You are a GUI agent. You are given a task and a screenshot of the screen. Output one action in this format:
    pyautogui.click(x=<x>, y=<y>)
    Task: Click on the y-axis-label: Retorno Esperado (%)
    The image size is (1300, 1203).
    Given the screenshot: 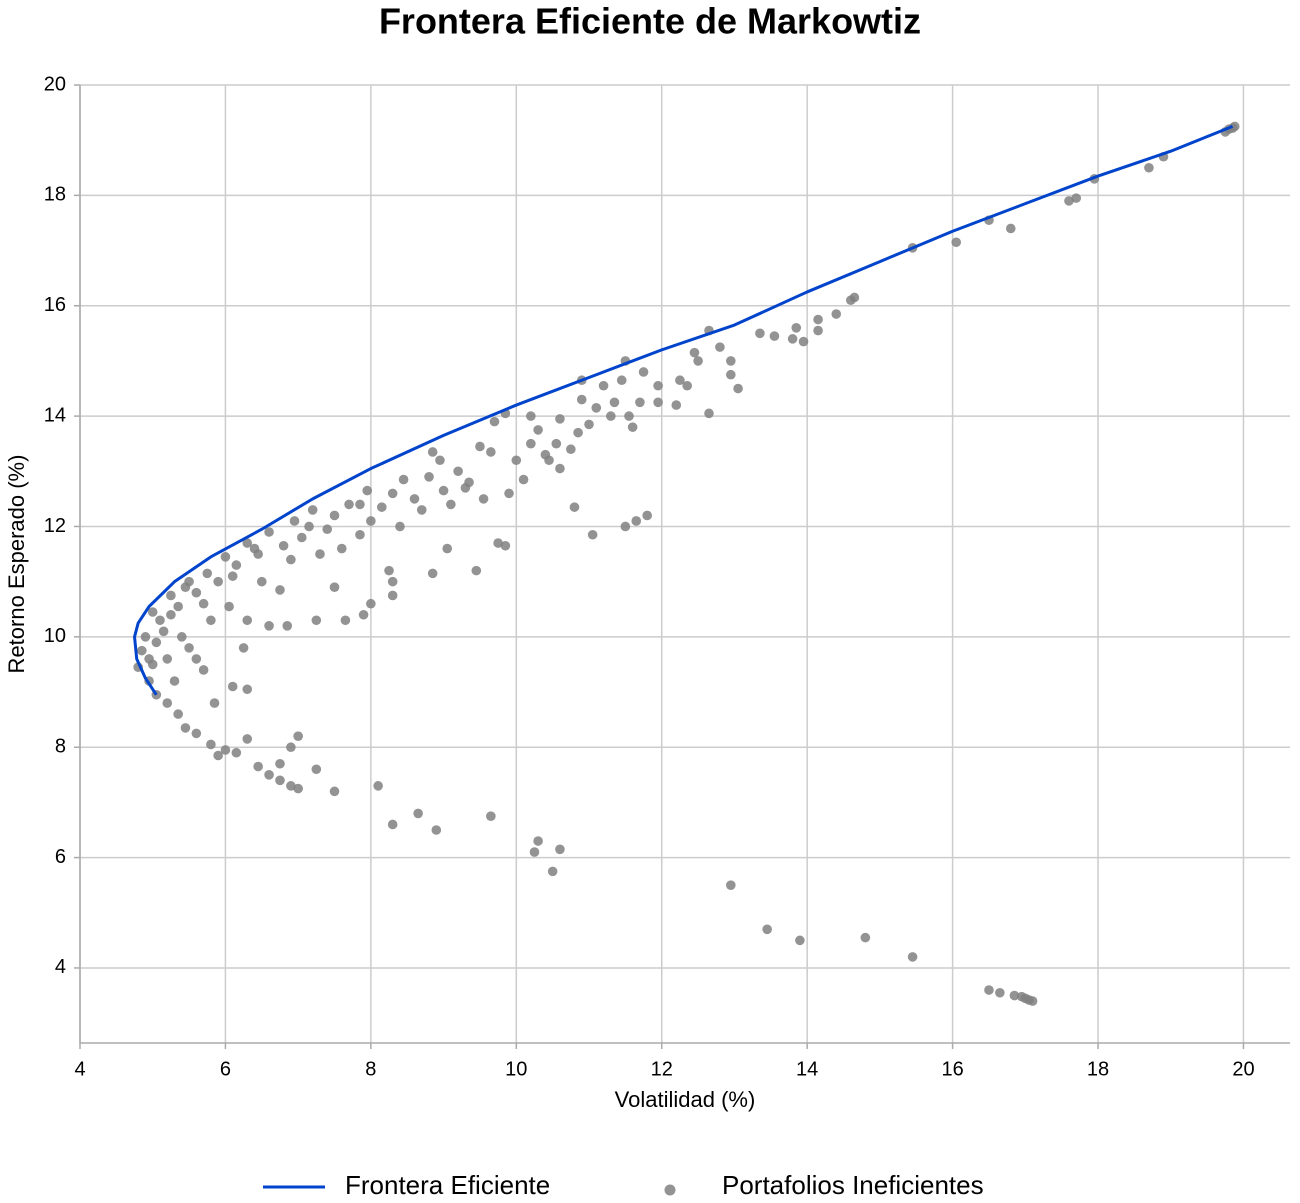 What is the action you would take?
    pyautogui.click(x=16, y=564)
    